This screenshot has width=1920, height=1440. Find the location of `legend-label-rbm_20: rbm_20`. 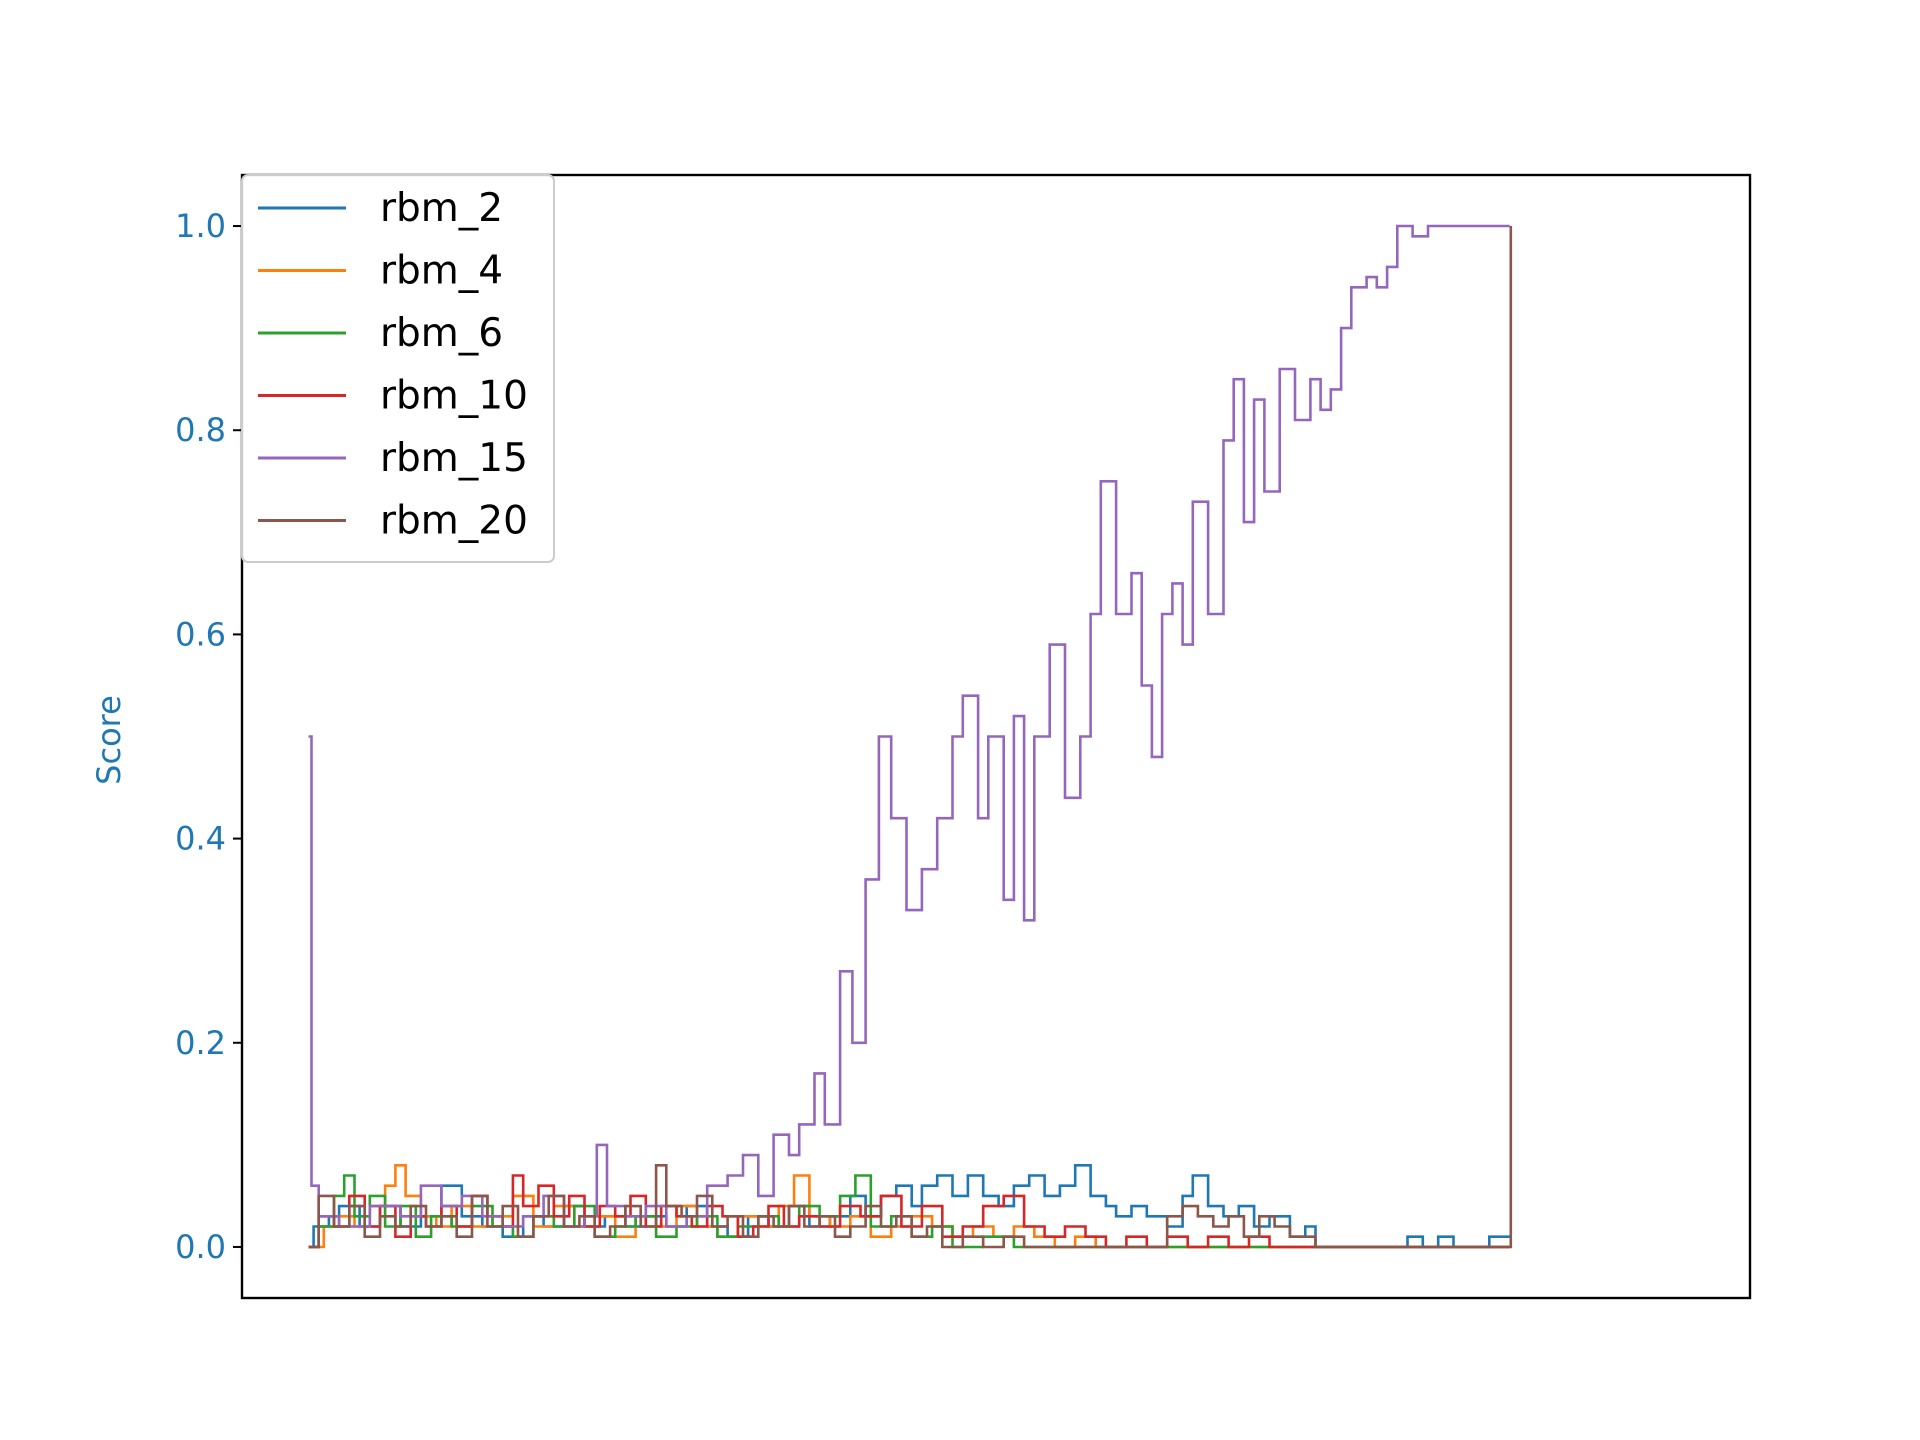

legend-label-rbm_20: rbm_20 is located at coordinates (454, 521).